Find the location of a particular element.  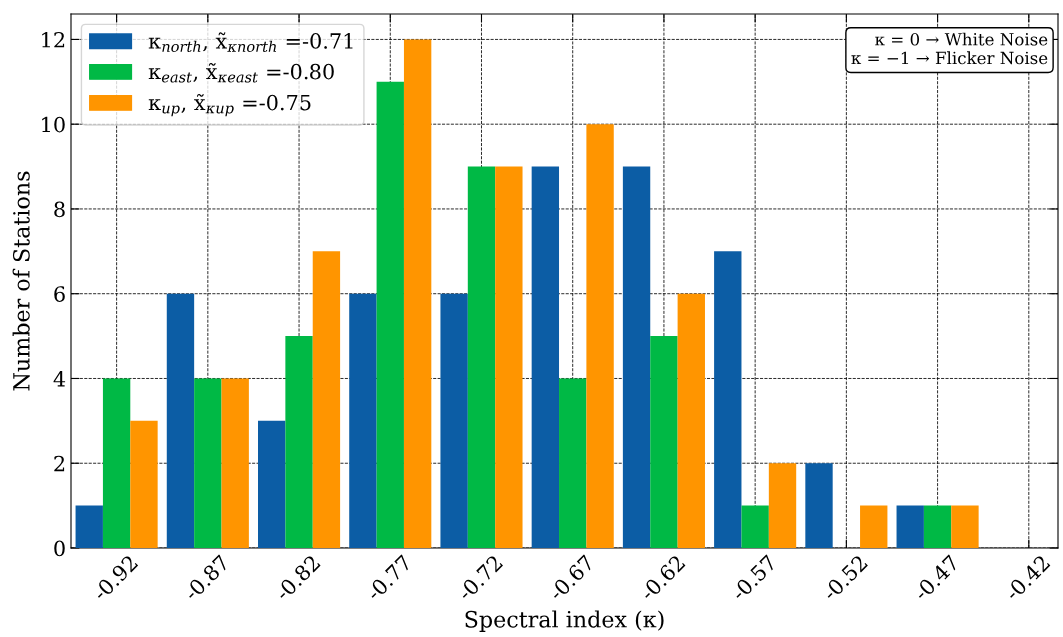

y-tick-label: 12 is located at coordinates (53, 39).